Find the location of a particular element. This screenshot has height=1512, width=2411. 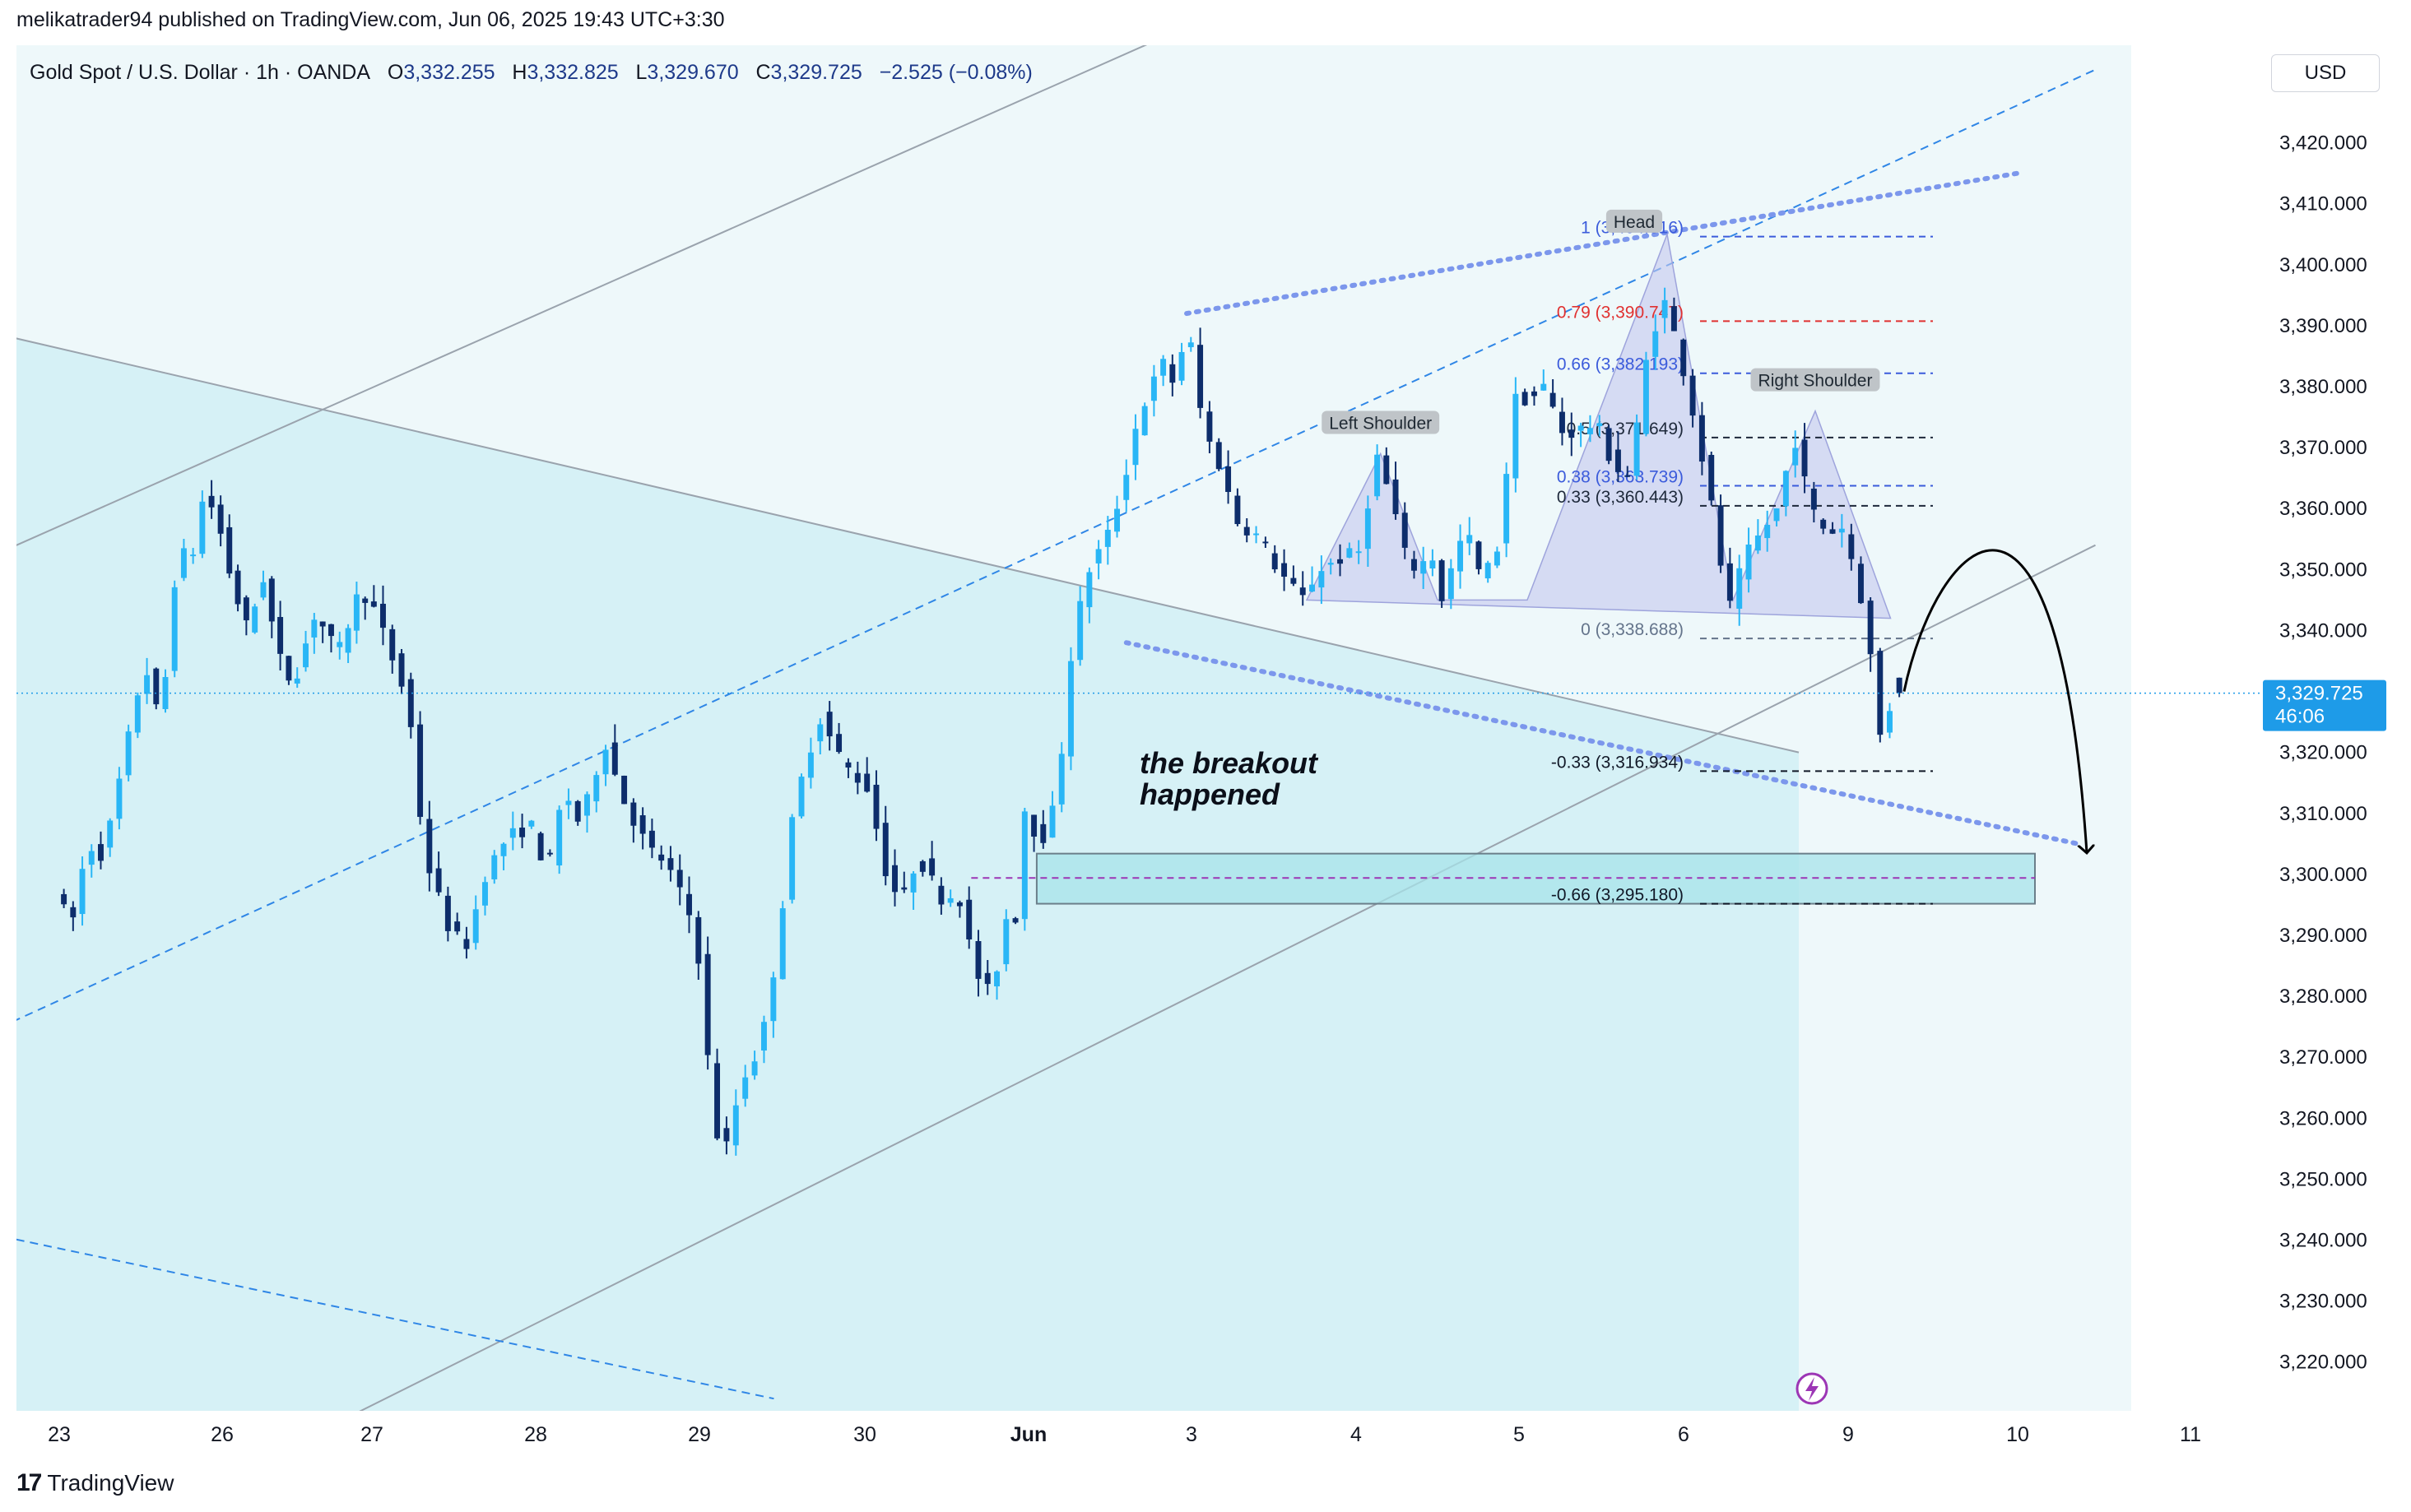

time-tick-label: 3 is located at coordinates (1191, 1434).